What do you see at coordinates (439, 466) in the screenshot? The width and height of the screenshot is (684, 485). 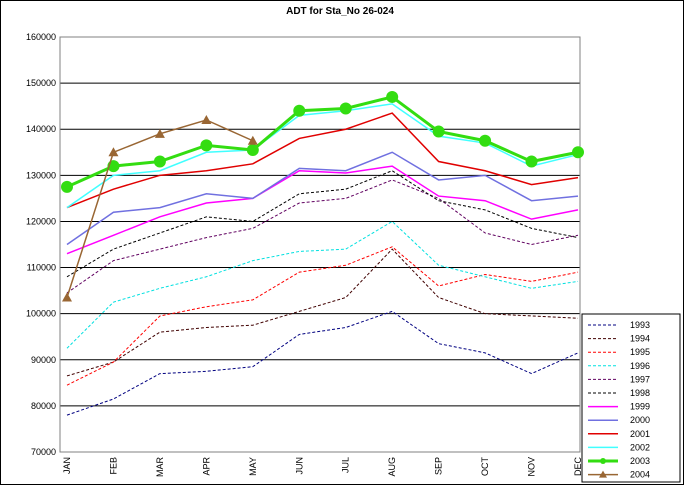 I see `x-tick-label: SEP` at bounding box center [439, 466].